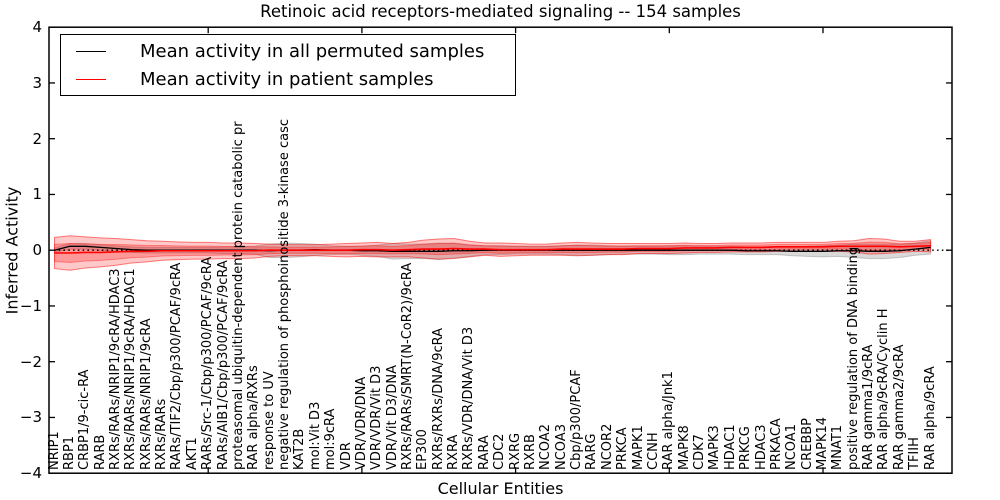 Image resolution: width=1000 pixels, height=500 pixels. Describe the element at coordinates (85, 419) in the screenshot. I see `x-category-label: CRBP1/9-cic-RA` at that location.